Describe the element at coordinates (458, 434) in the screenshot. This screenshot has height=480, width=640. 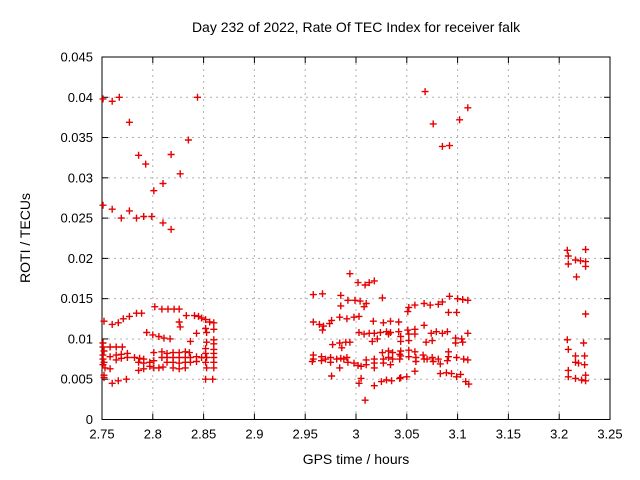
I see `x-tick-label: 3.1` at that location.